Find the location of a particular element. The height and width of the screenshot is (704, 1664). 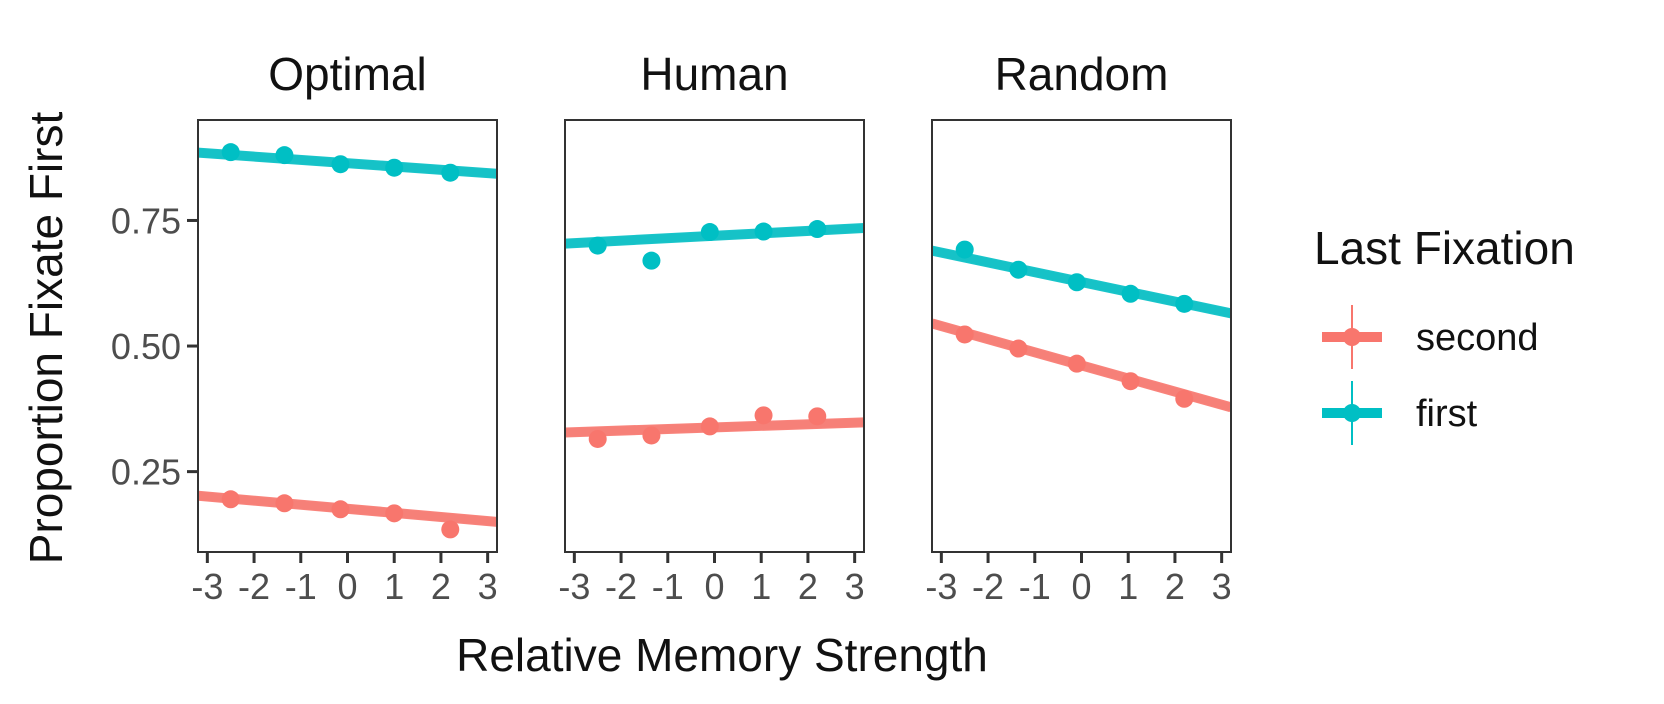

panel-title: Optimal is located at coordinates (347, 74).